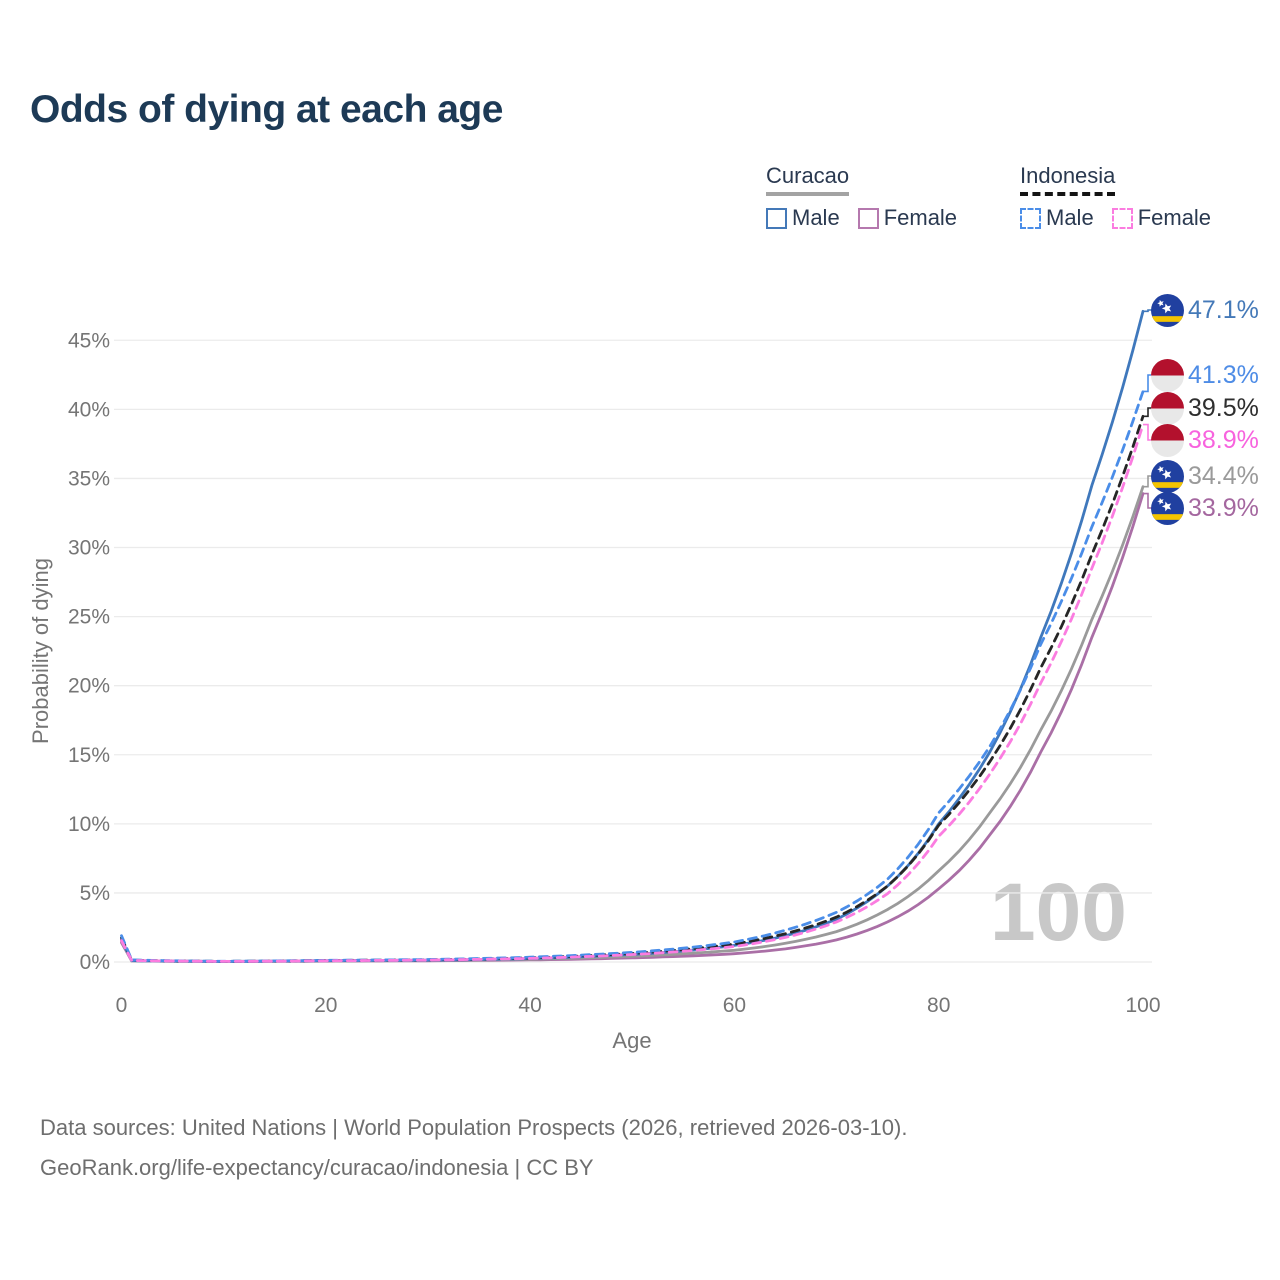 Image resolution: width=1280 pixels, height=1280 pixels. I want to click on end-label-indonesia-both: 39.5%, so click(1205, 408).